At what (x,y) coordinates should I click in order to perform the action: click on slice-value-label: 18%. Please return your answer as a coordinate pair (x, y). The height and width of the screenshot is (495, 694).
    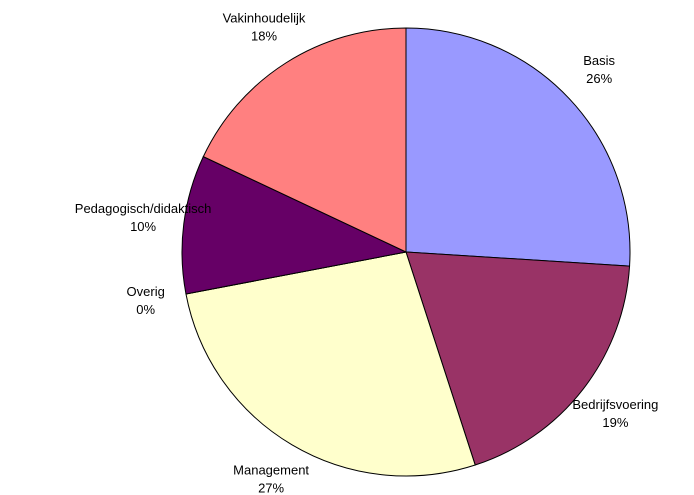
    Looking at the image, I should click on (264, 36).